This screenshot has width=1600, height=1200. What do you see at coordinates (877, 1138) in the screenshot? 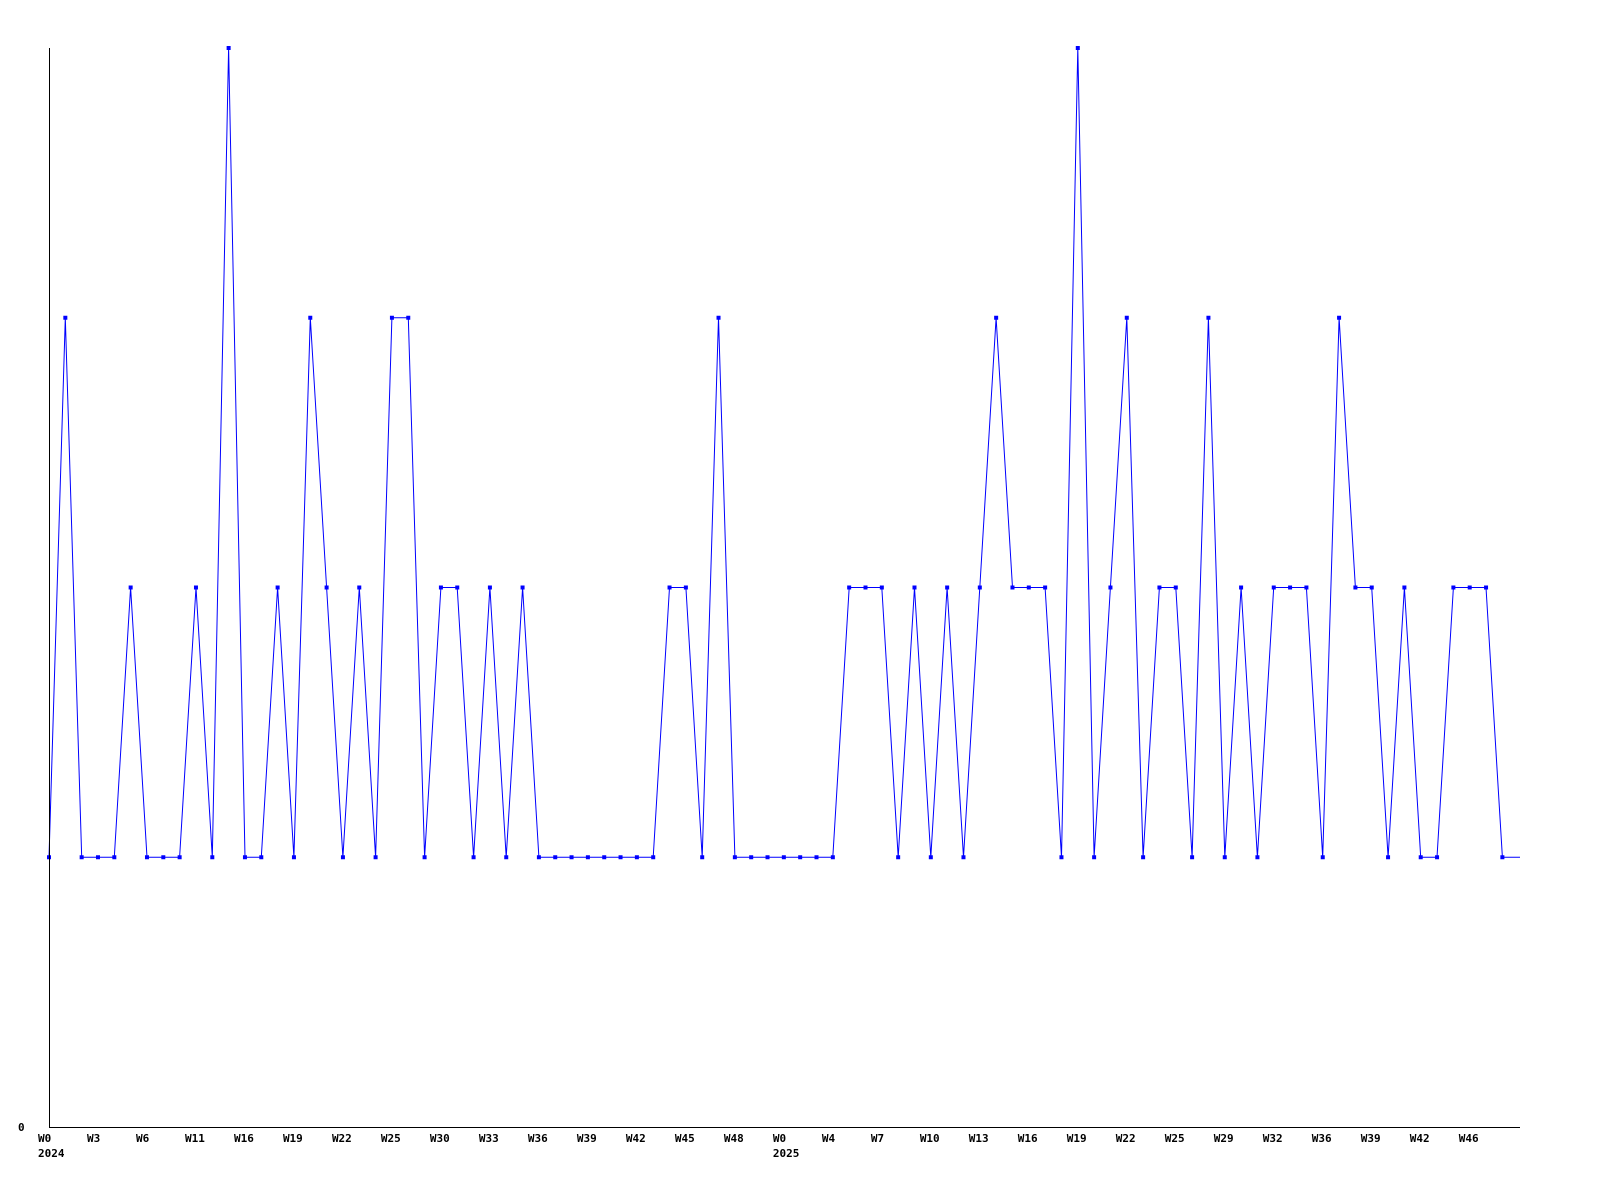
I see `x-tick-label: W7` at bounding box center [877, 1138].